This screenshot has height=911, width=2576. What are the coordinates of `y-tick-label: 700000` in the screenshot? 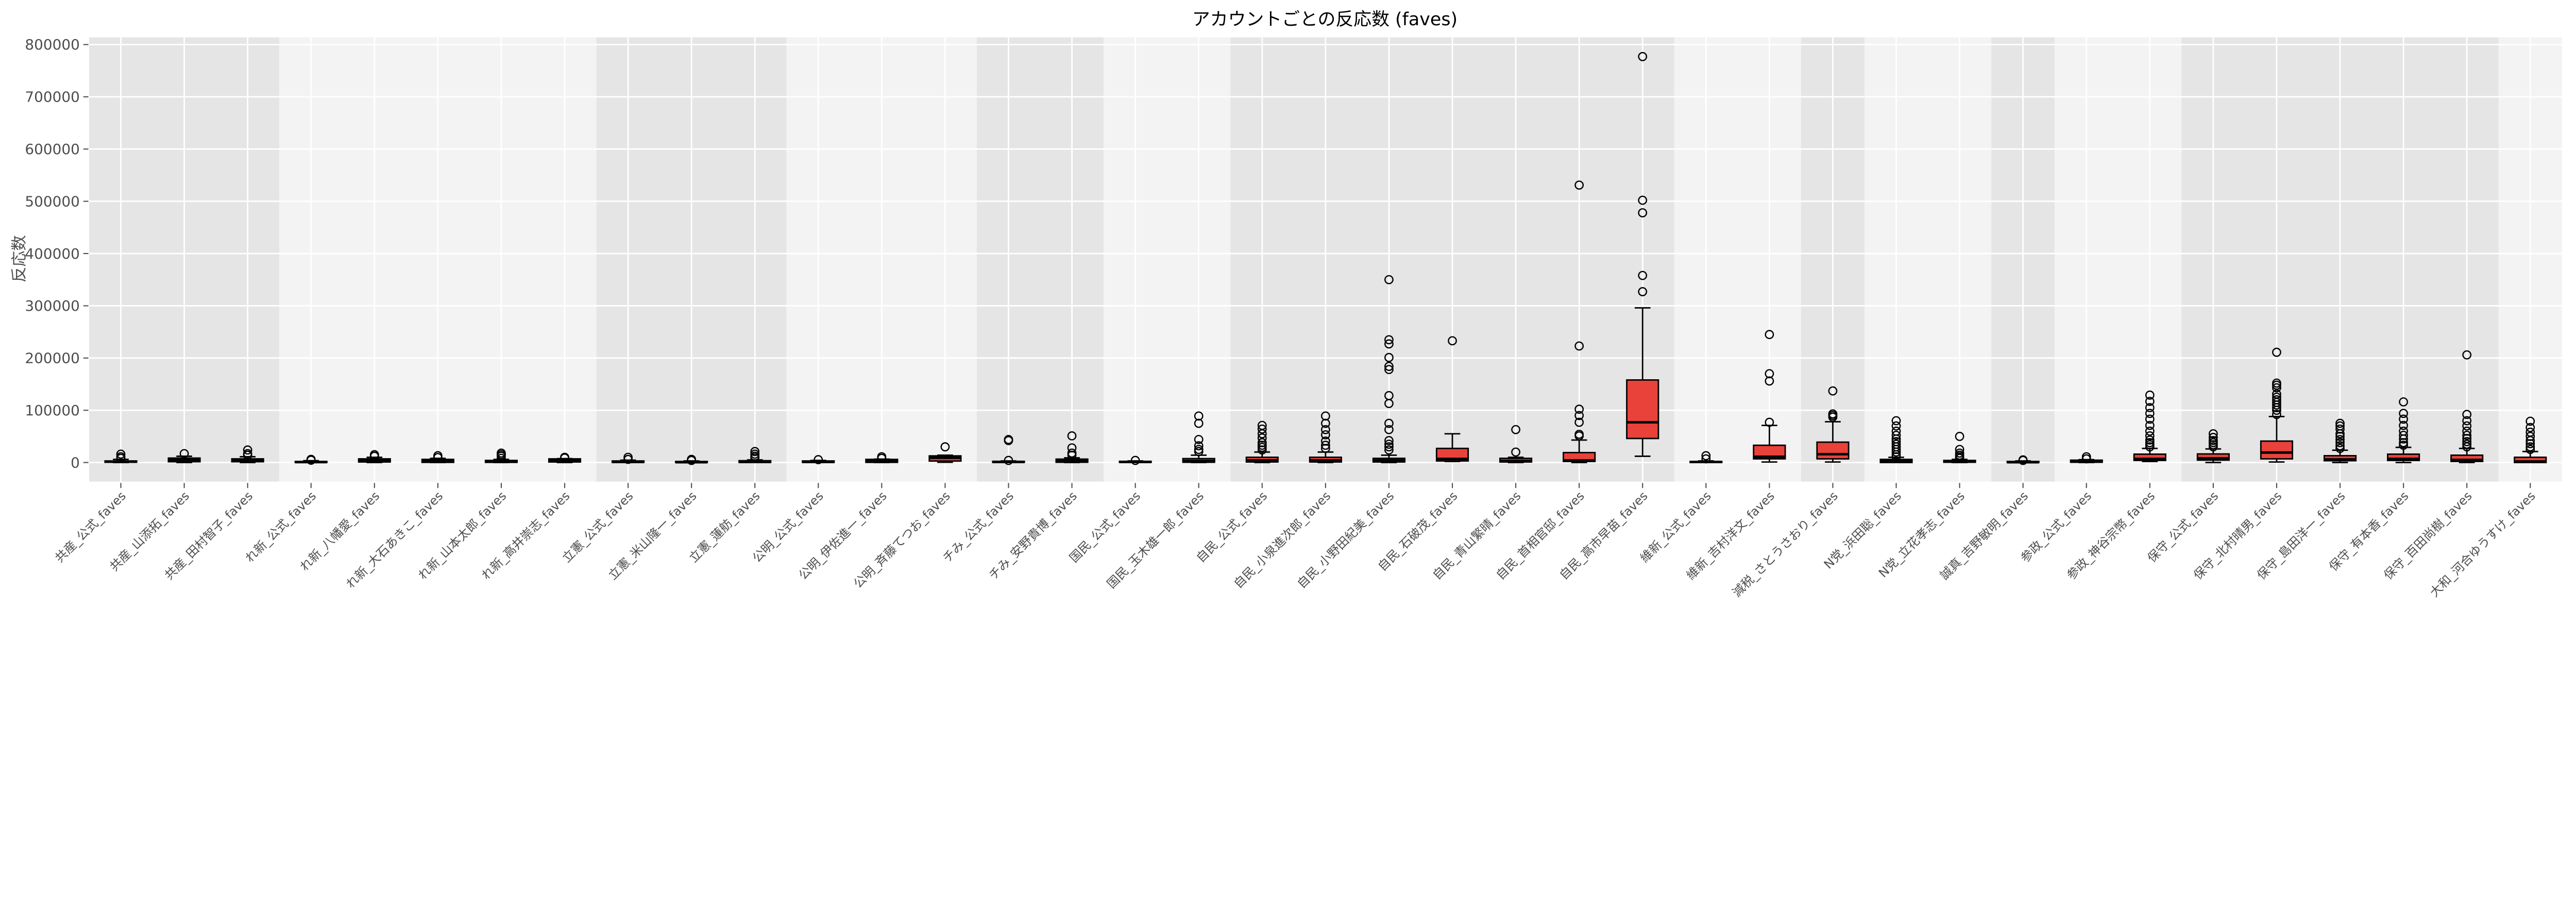 It's located at (52, 97).